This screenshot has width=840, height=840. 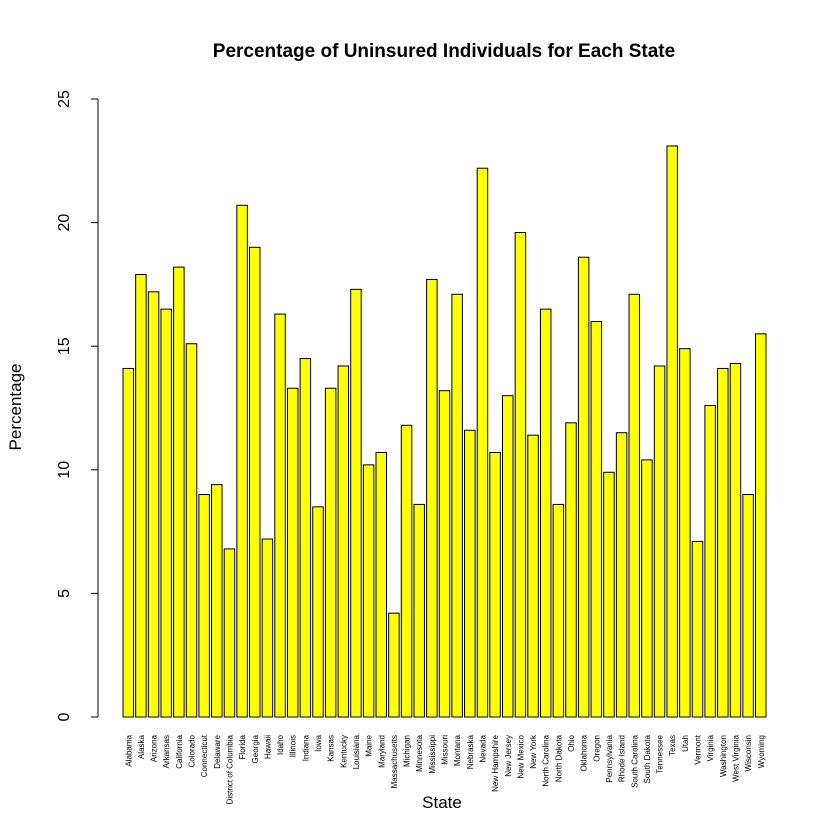 What do you see at coordinates (267, 747) in the screenshot?
I see `x-tick-label: Hawaii` at bounding box center [267, 747].